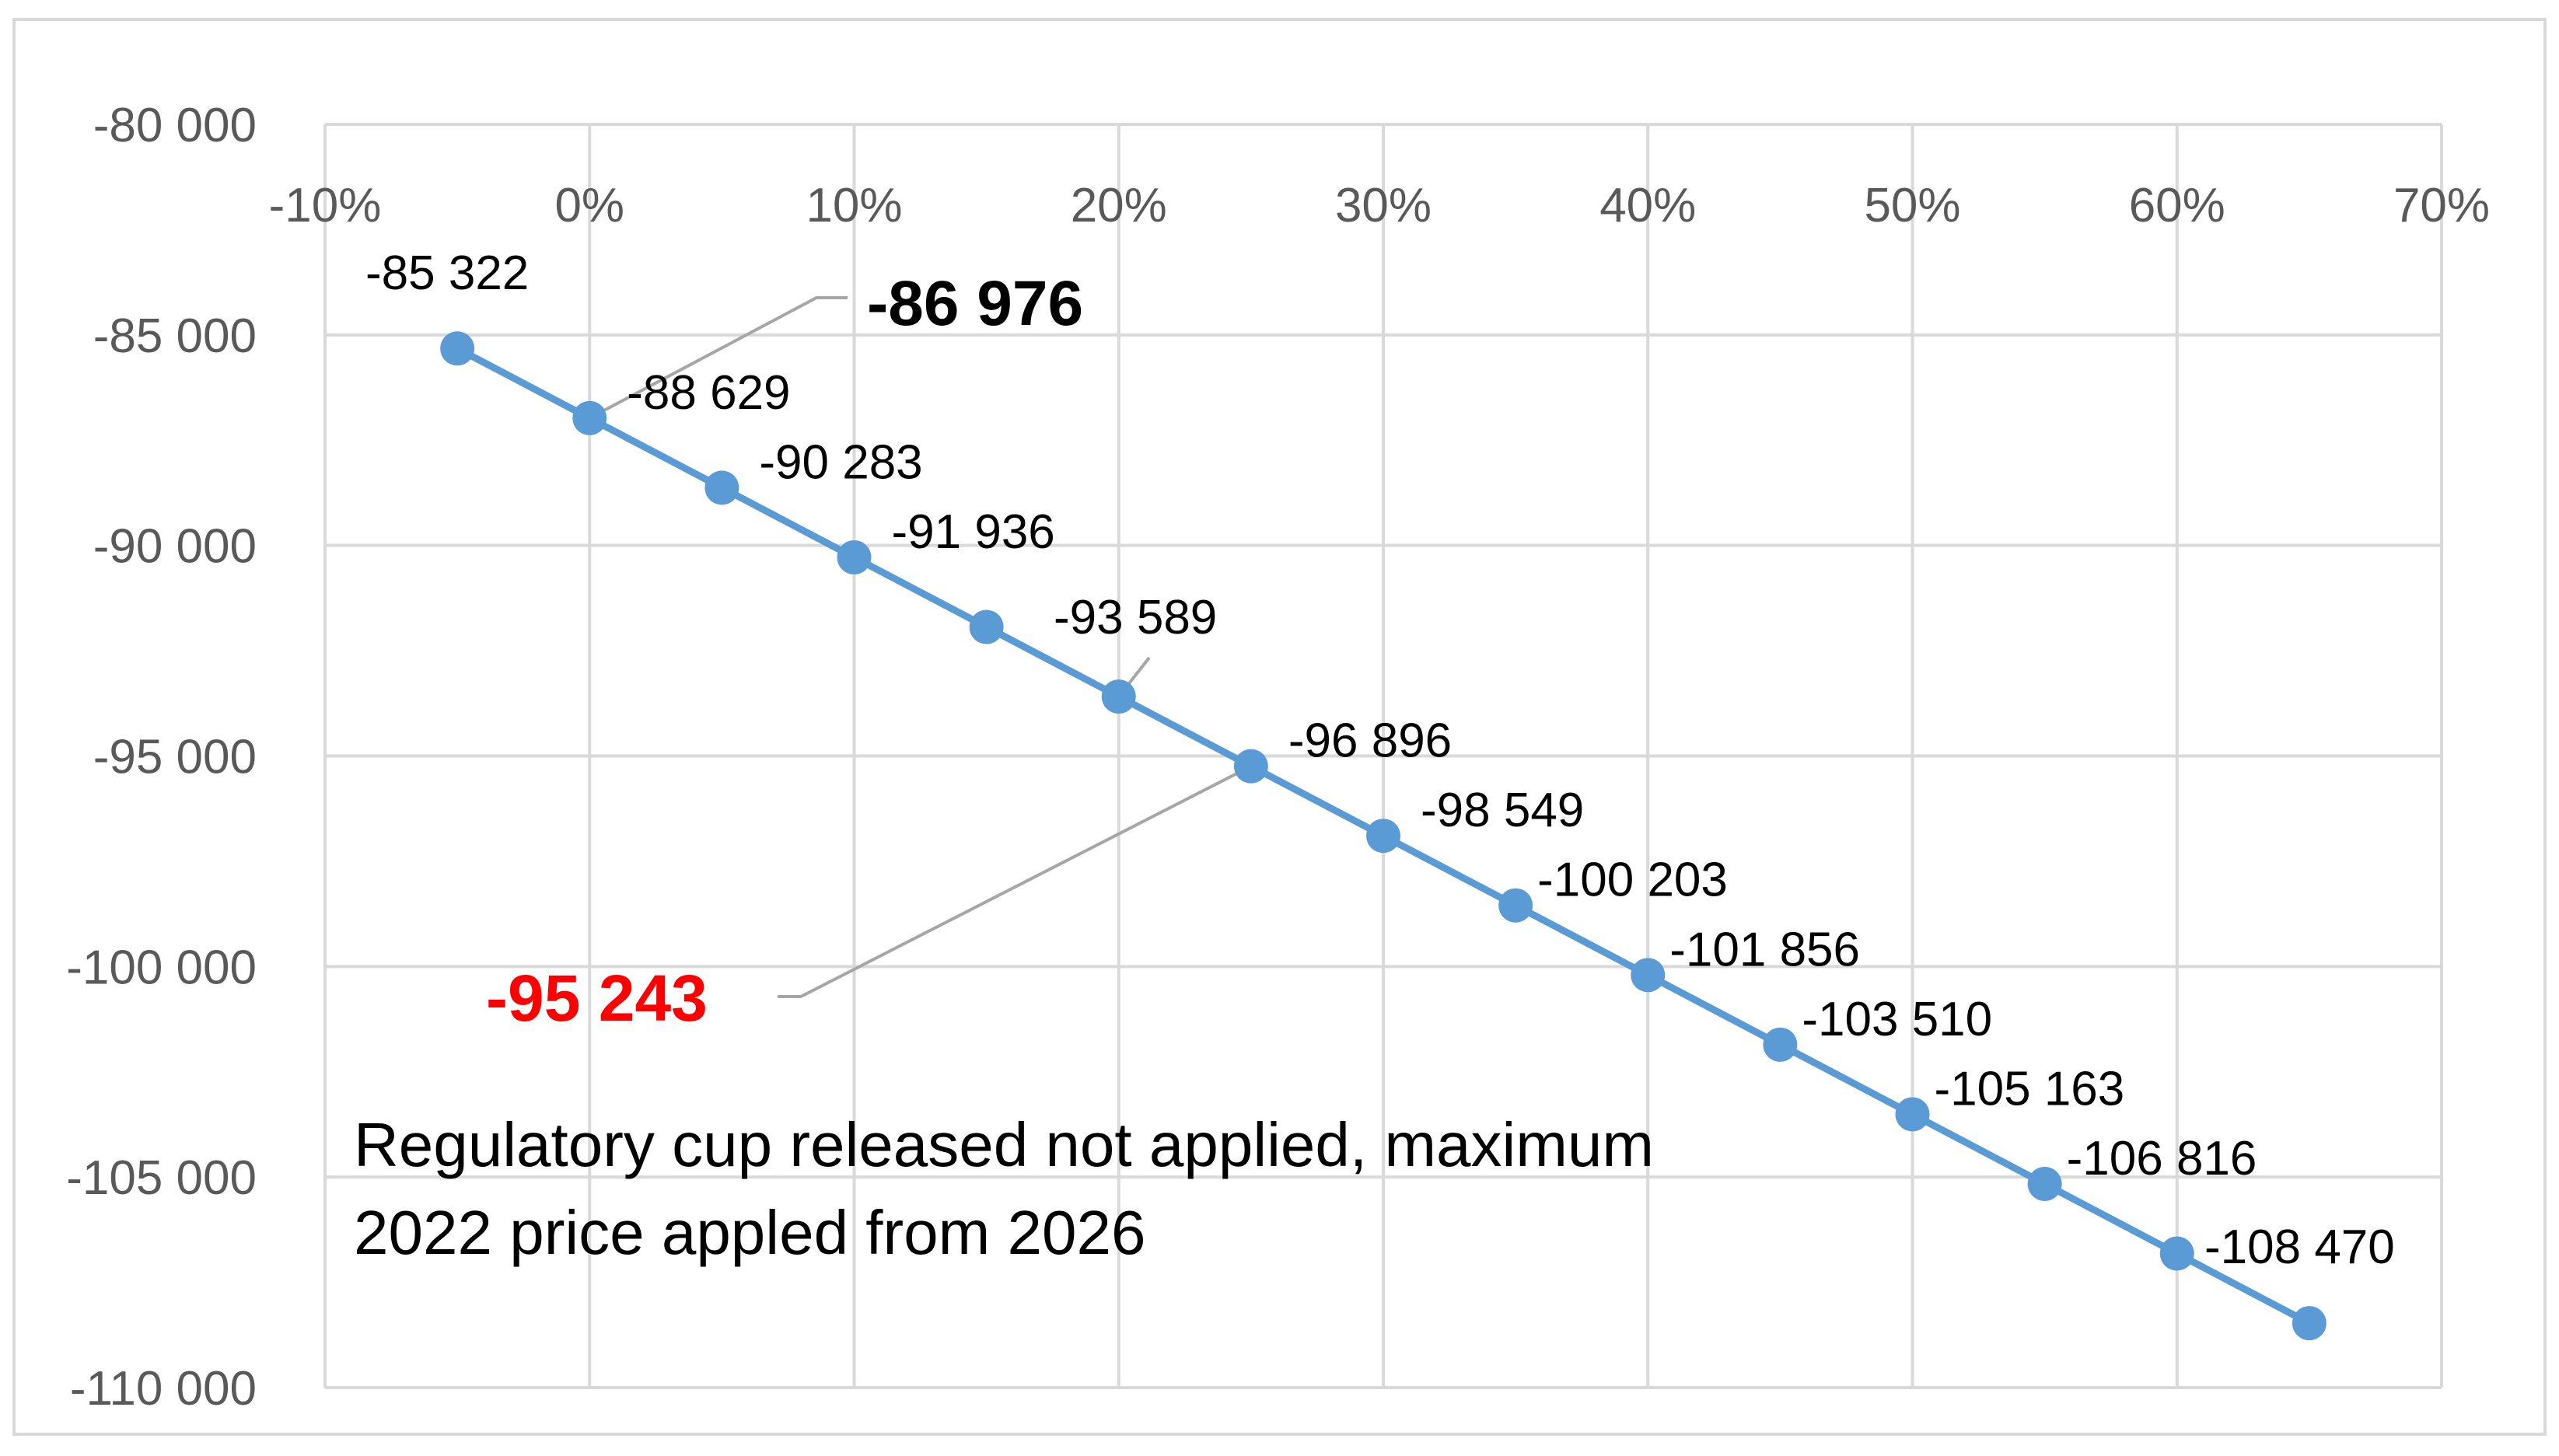 This screenshot has width=2559, height=1456. Describe the element at coordinates (1647, 205) in the screenshot. I see `x-tick-label: 40%` at that location.